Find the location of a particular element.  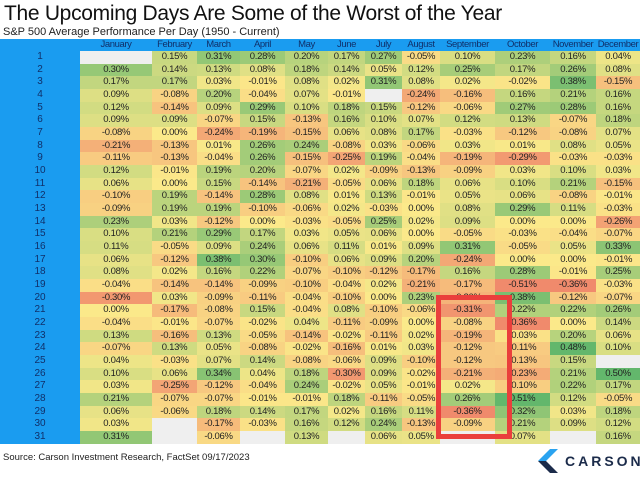

column-header: February is located at coordinates (174, 44).